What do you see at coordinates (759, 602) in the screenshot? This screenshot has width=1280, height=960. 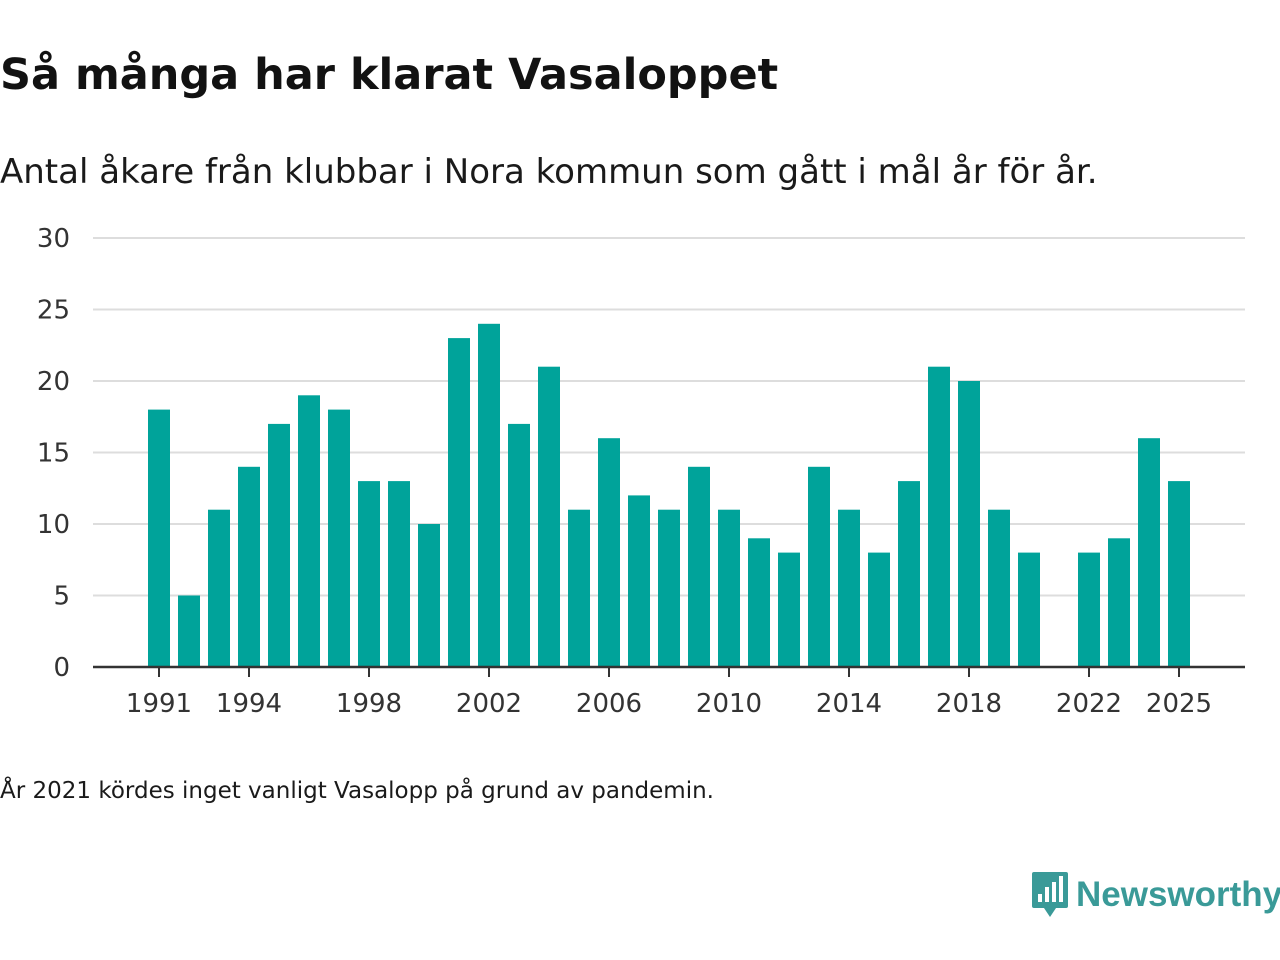 I see `bar-2011` at bounding box center [759, 602].